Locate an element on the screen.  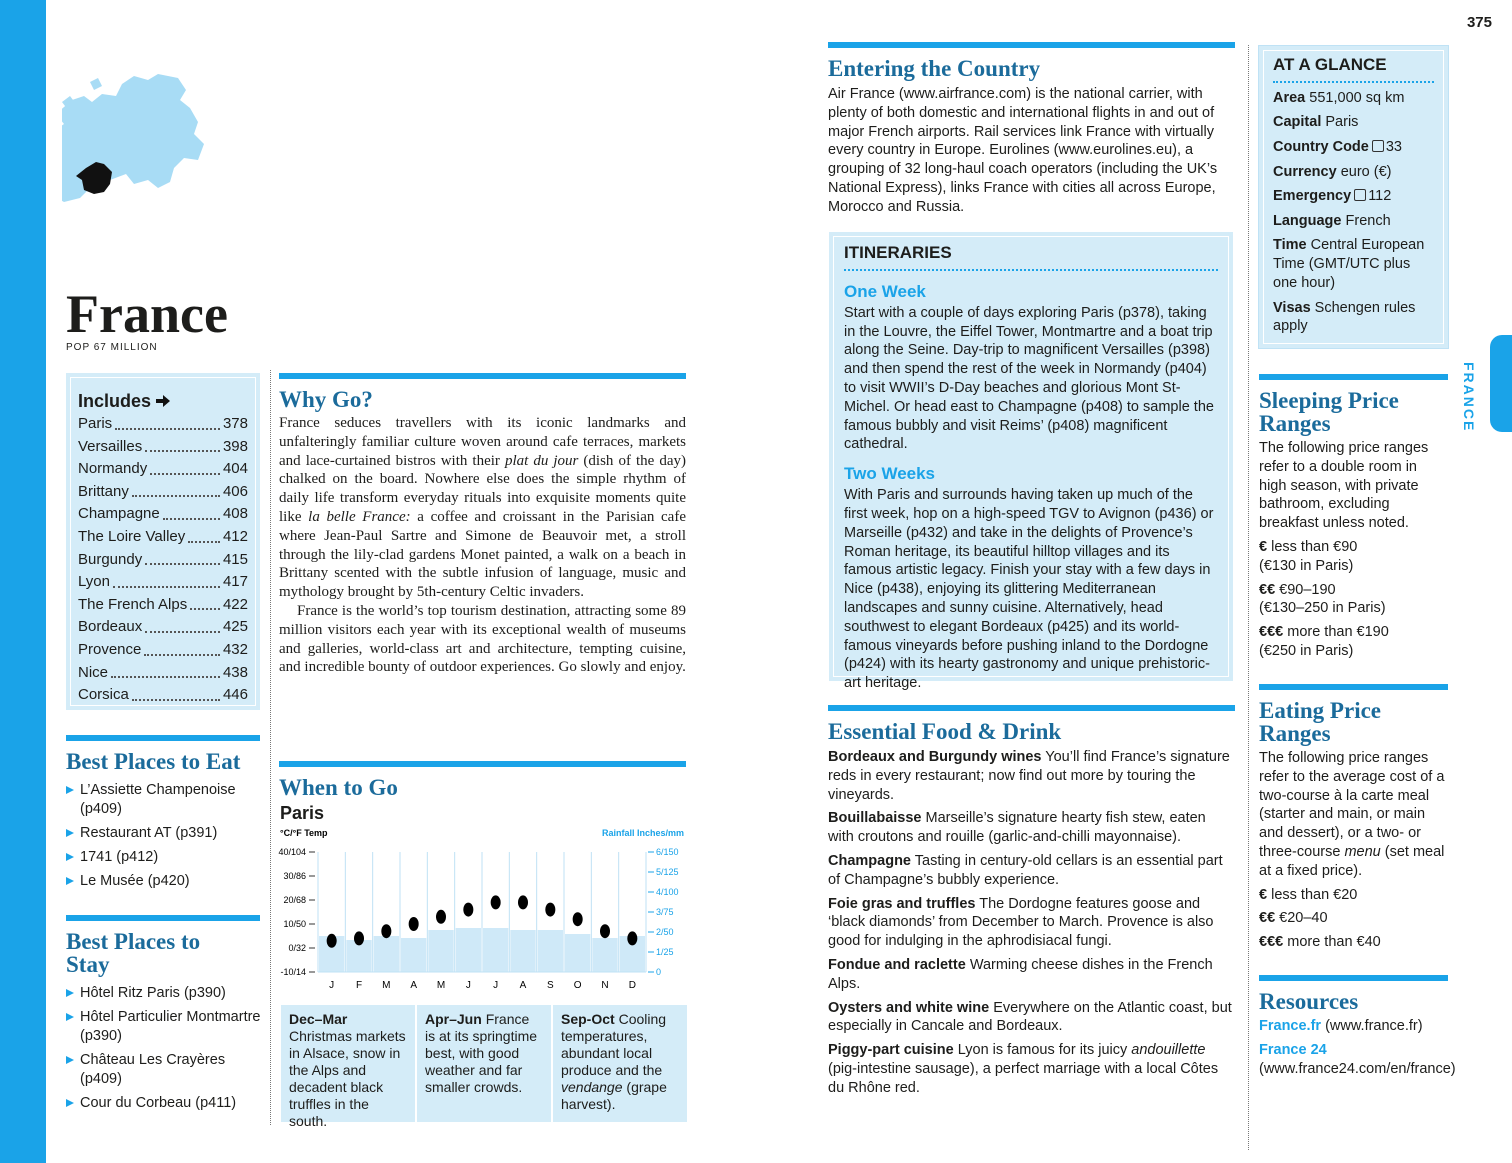
glance-term: Language is located at coordinates (1307, 220).